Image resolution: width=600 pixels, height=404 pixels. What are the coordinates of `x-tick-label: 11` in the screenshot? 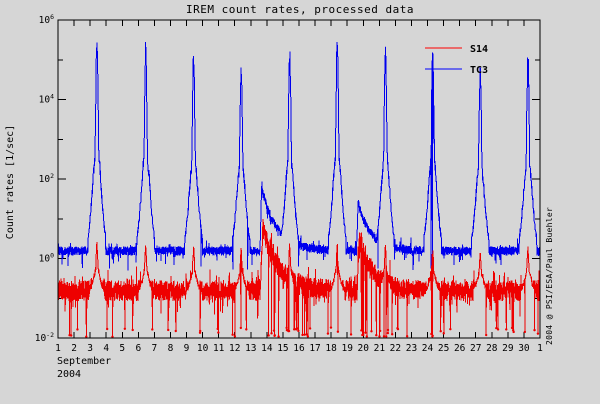 It's located at (219, 348).